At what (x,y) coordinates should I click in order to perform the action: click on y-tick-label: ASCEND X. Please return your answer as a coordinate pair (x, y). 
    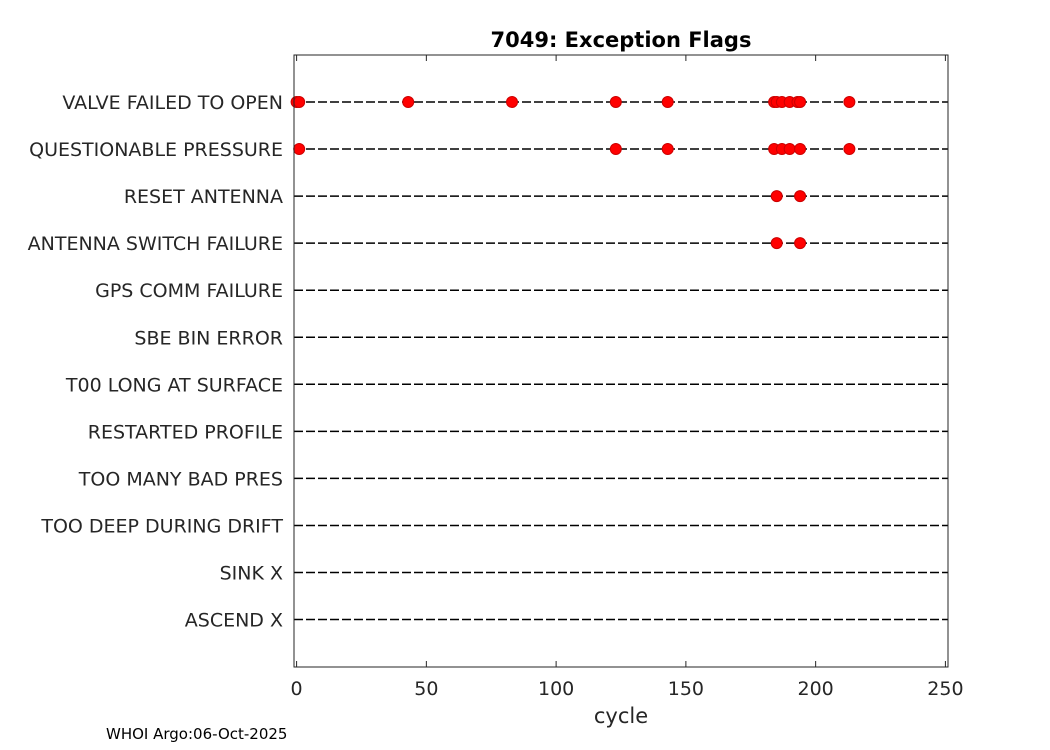
    Looking at the image, I should click on (234, 621).